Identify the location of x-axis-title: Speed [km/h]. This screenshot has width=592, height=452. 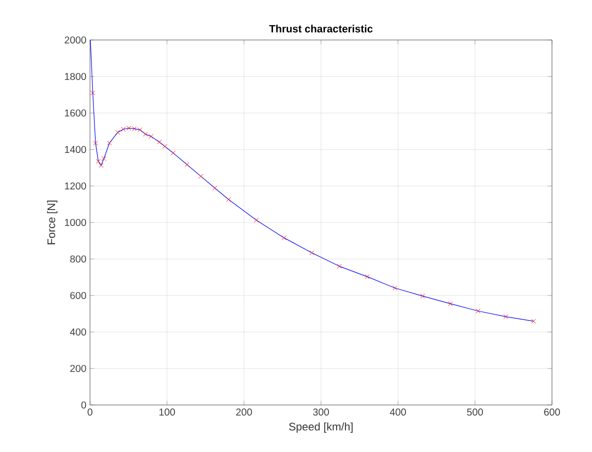
(321, 427).